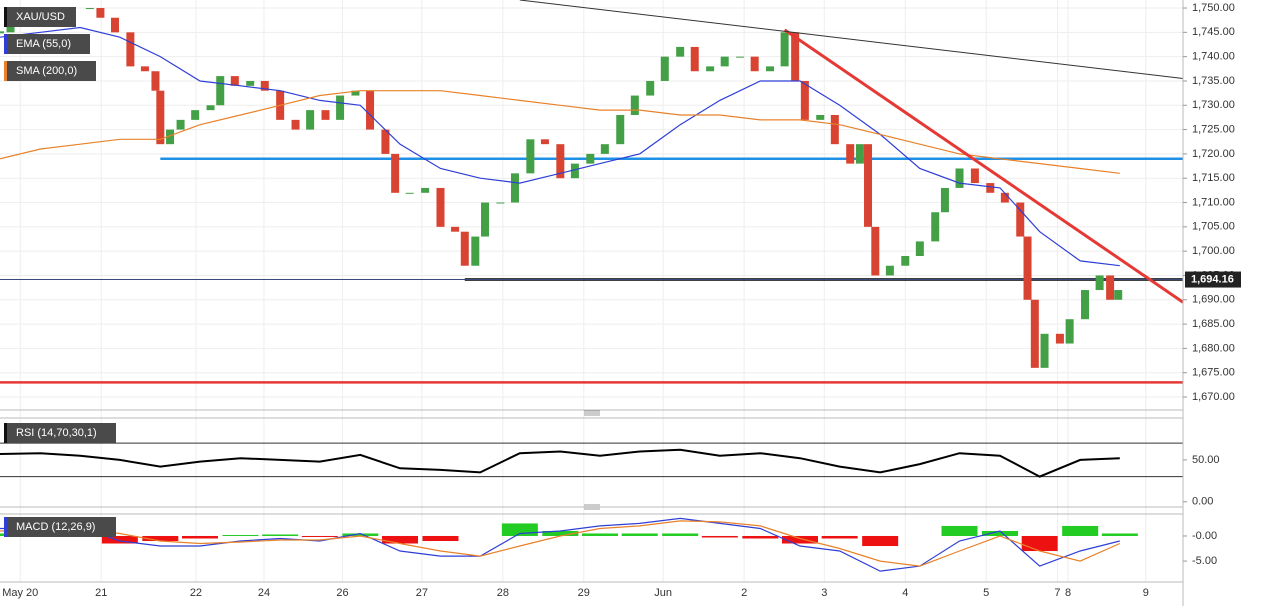 The width and height of the screenshot is (1269, 606). Describe the element at coordinates (56, 433) in the screenshot. I see `panel-label: RSI (14,70,30,1)` at that location.